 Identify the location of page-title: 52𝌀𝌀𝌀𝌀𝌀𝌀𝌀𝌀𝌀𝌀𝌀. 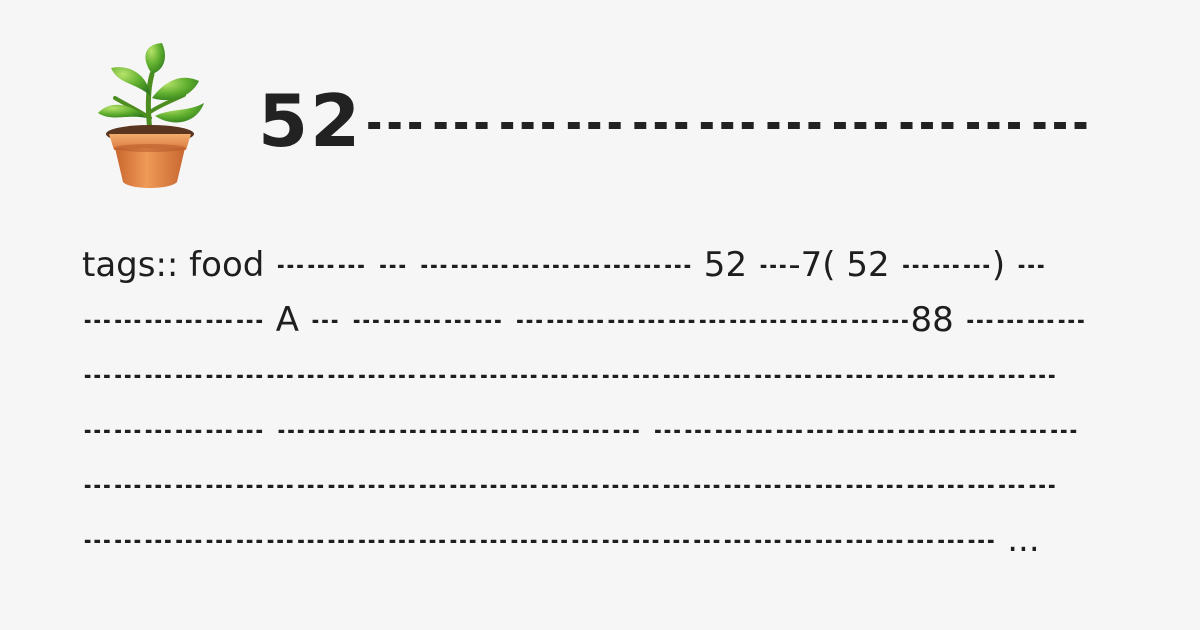
(676, 121).